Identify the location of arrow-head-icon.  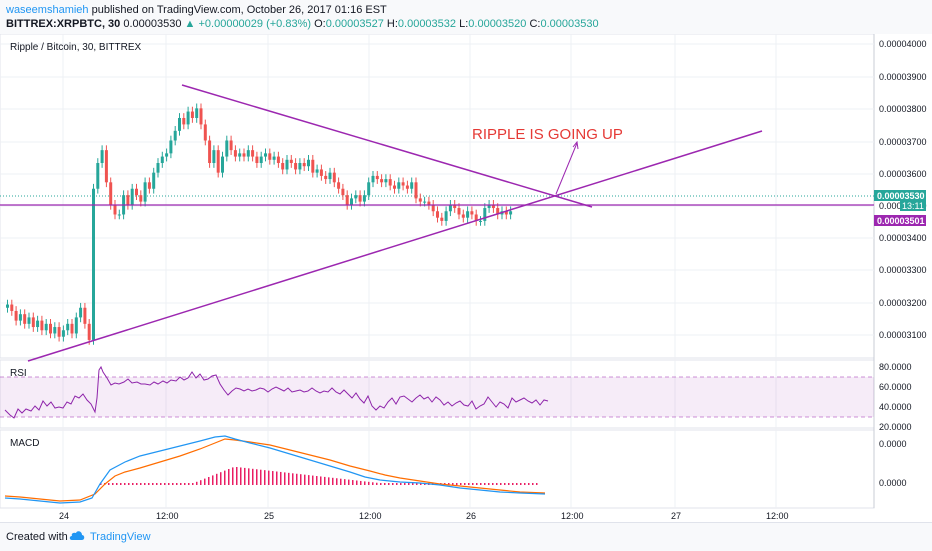
(575, 145).